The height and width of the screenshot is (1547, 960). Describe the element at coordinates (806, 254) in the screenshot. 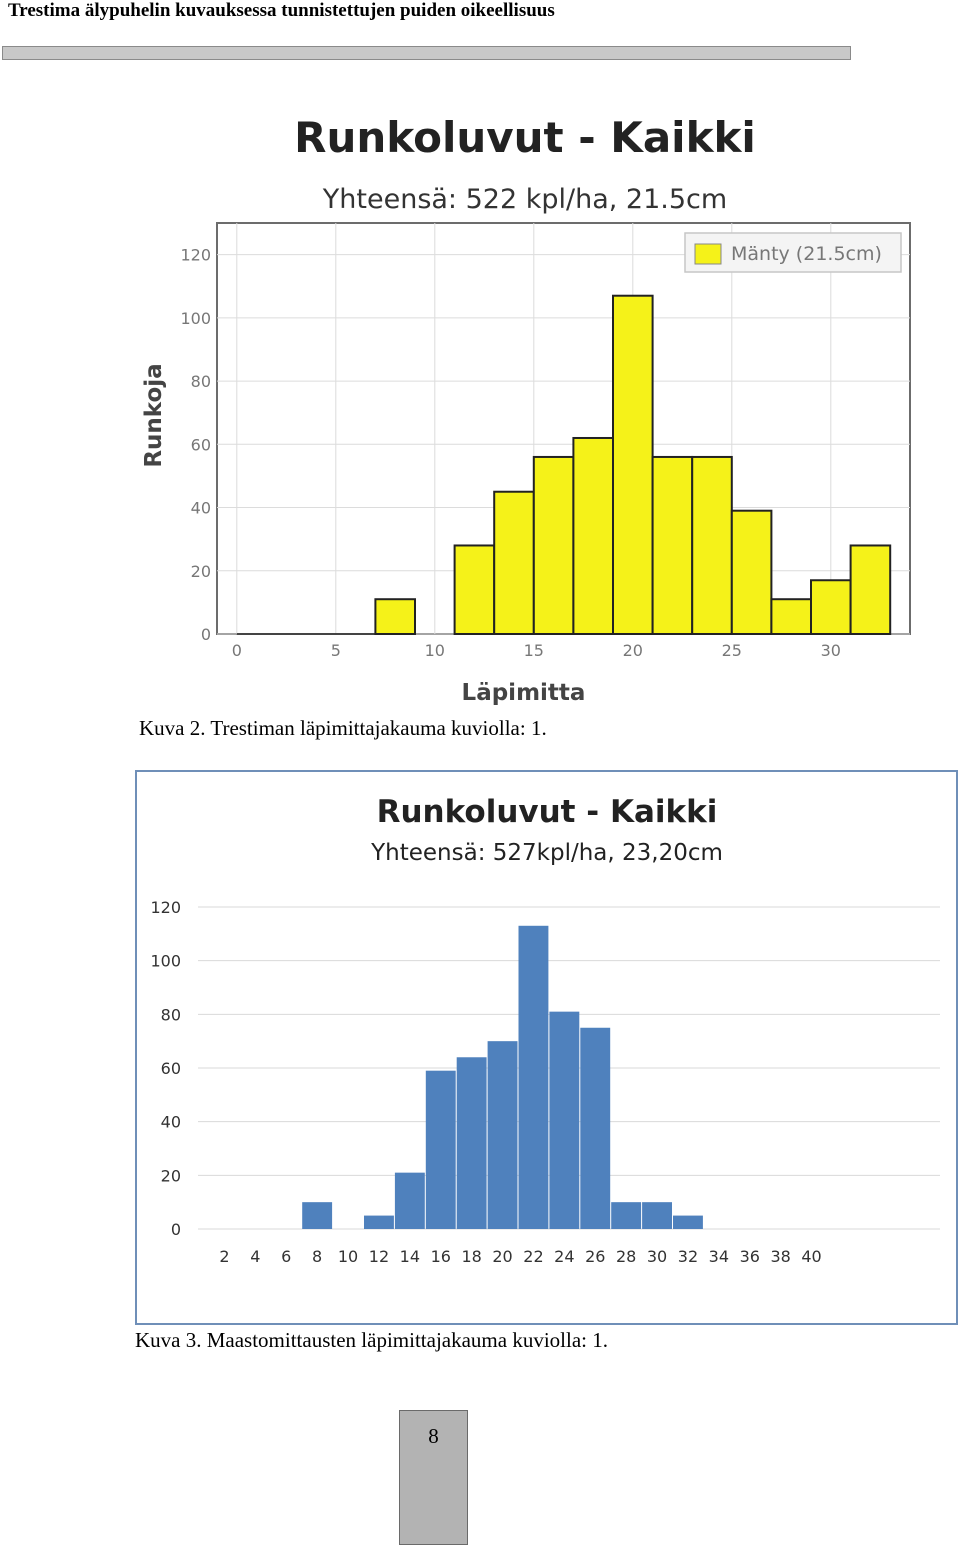

I see `legend-label: Mänty (21.5cm)` at that location.